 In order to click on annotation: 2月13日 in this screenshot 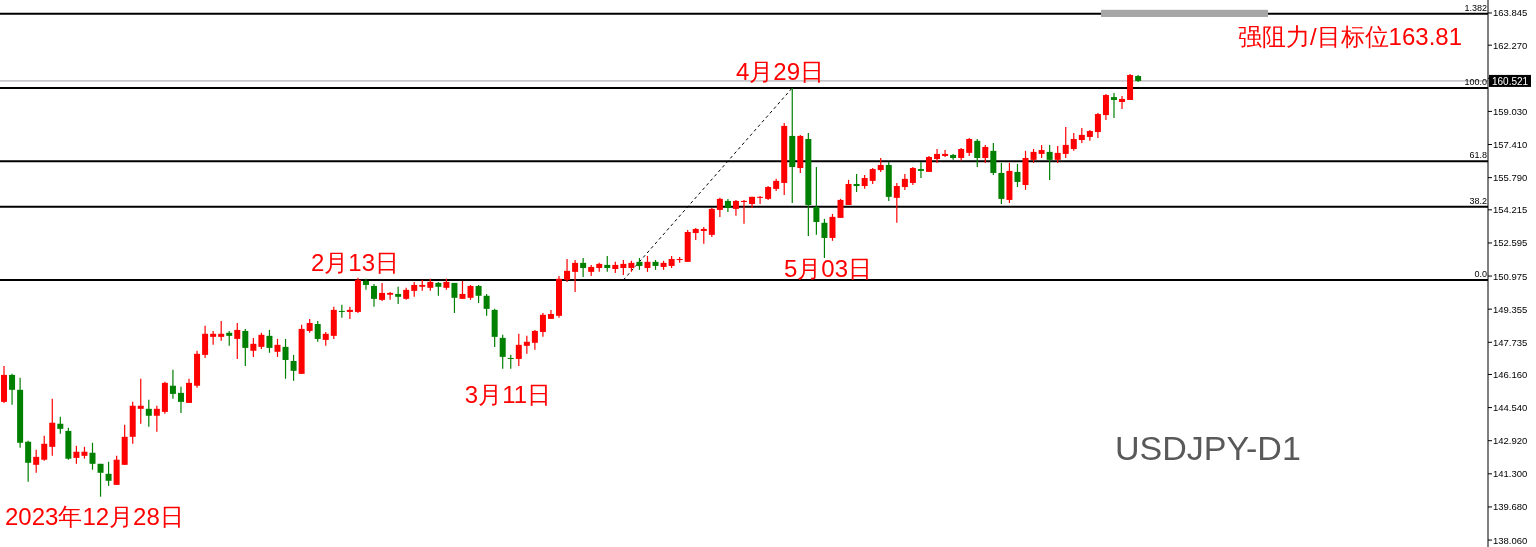, I will do `click(355, 262)`.